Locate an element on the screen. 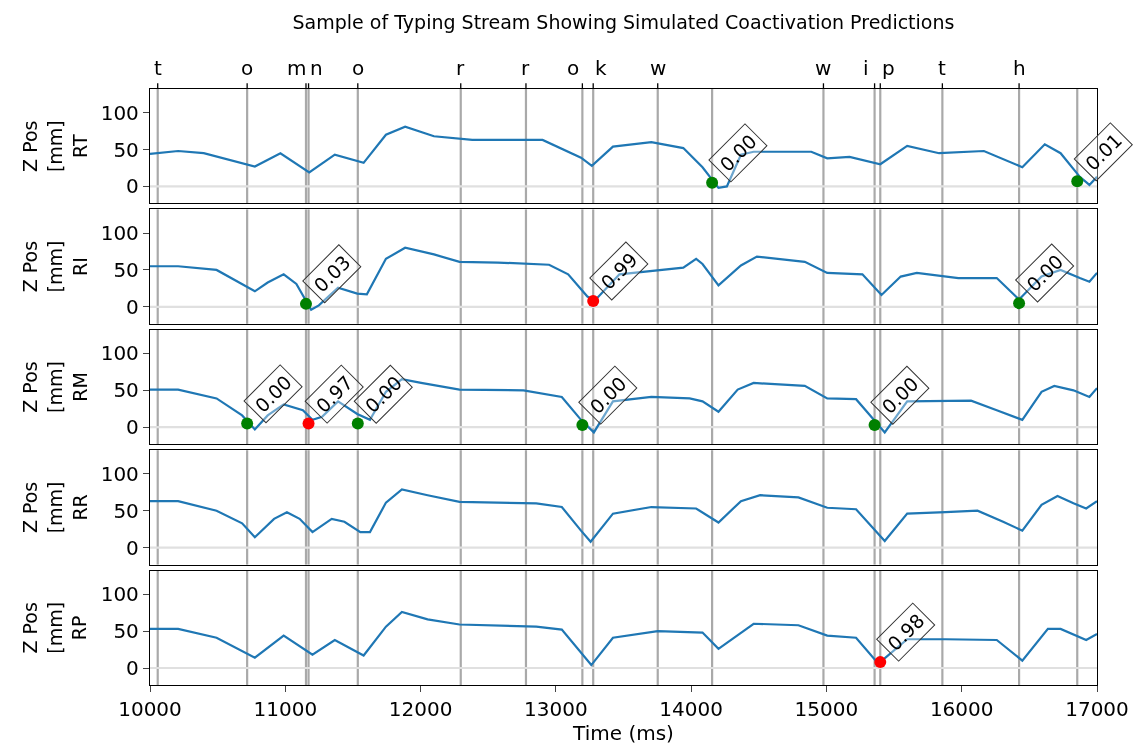 The height and width of the screenshot is (751, 1140). y-axis-title: Z Pos [mm] RI is located at coordinates (55, 266).